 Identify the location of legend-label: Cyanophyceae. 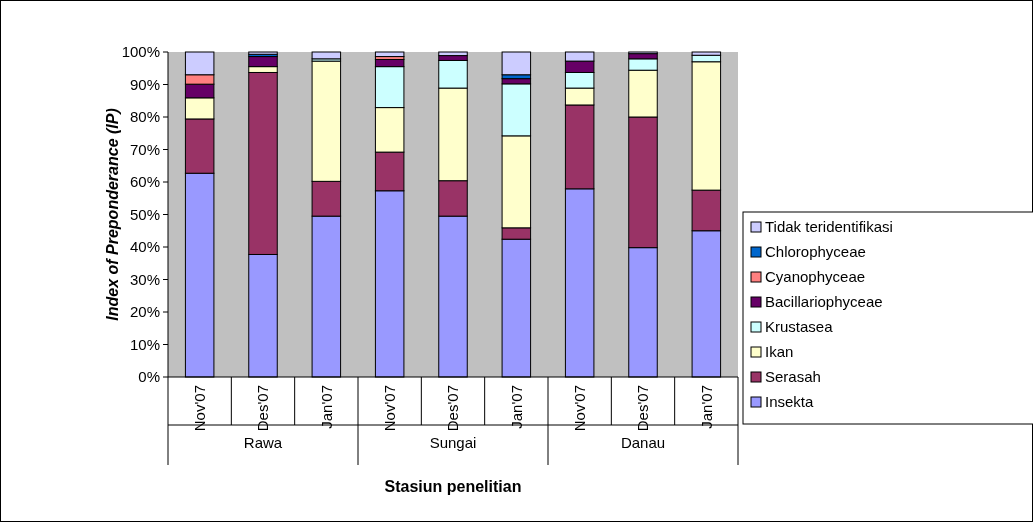
(815, 277).